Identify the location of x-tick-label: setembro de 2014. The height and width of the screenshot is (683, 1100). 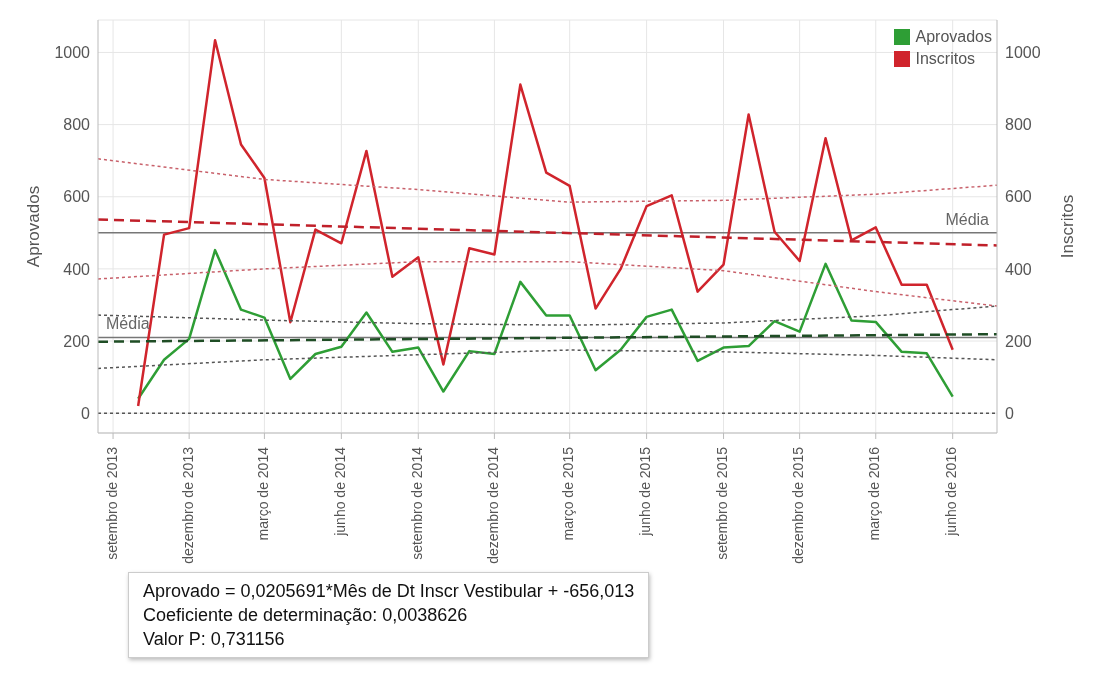
(417, 503).